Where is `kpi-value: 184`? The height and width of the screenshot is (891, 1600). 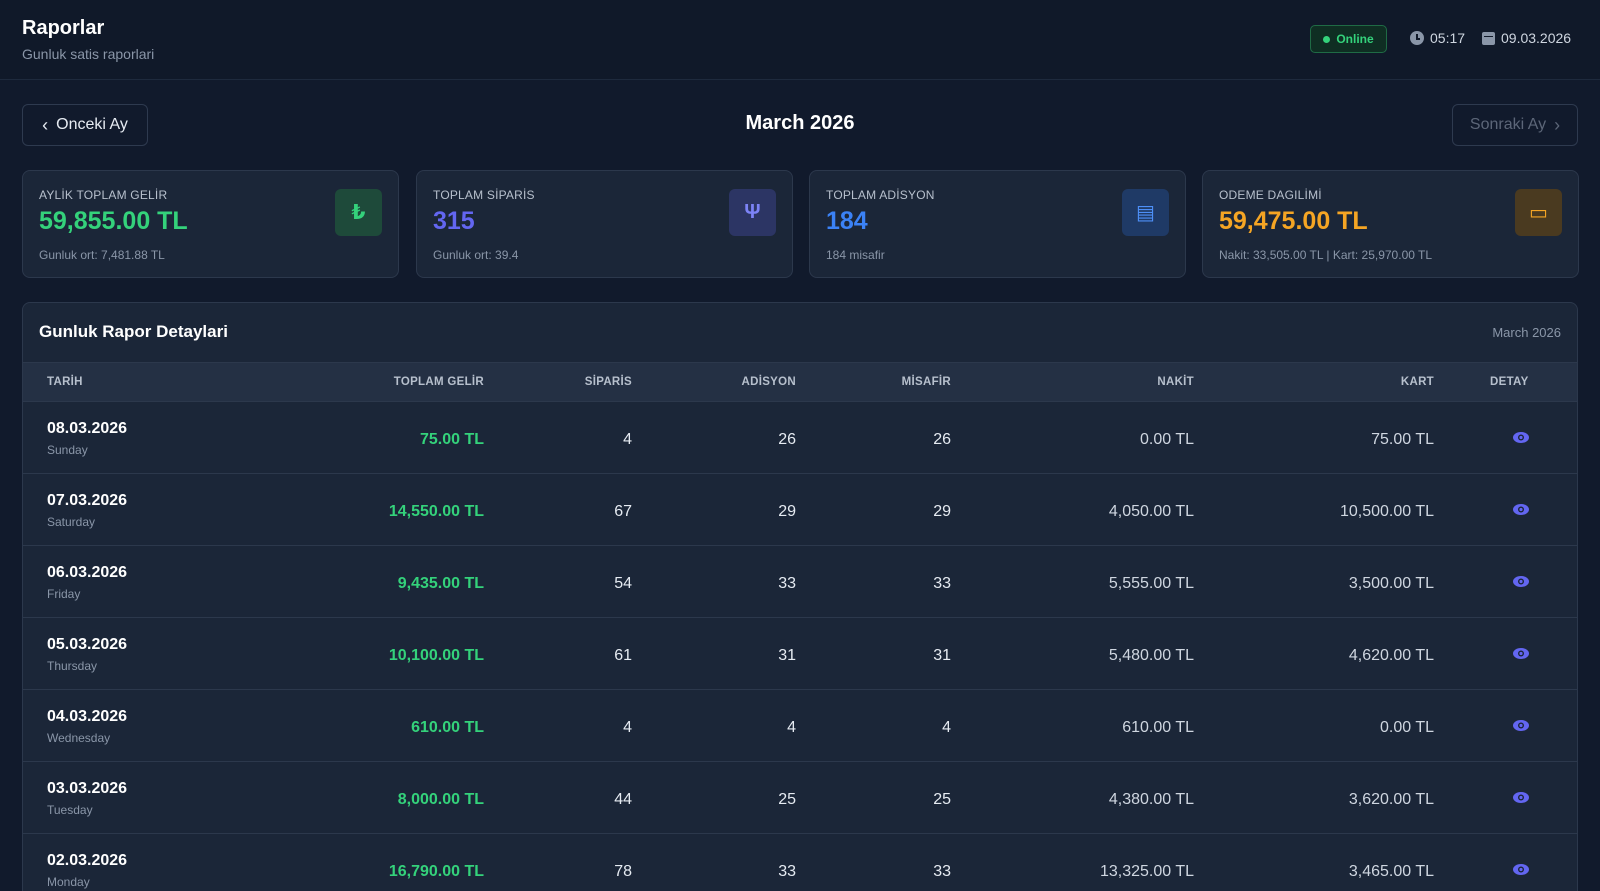
kpi-value: 184 is located at coordinates (847, 221).